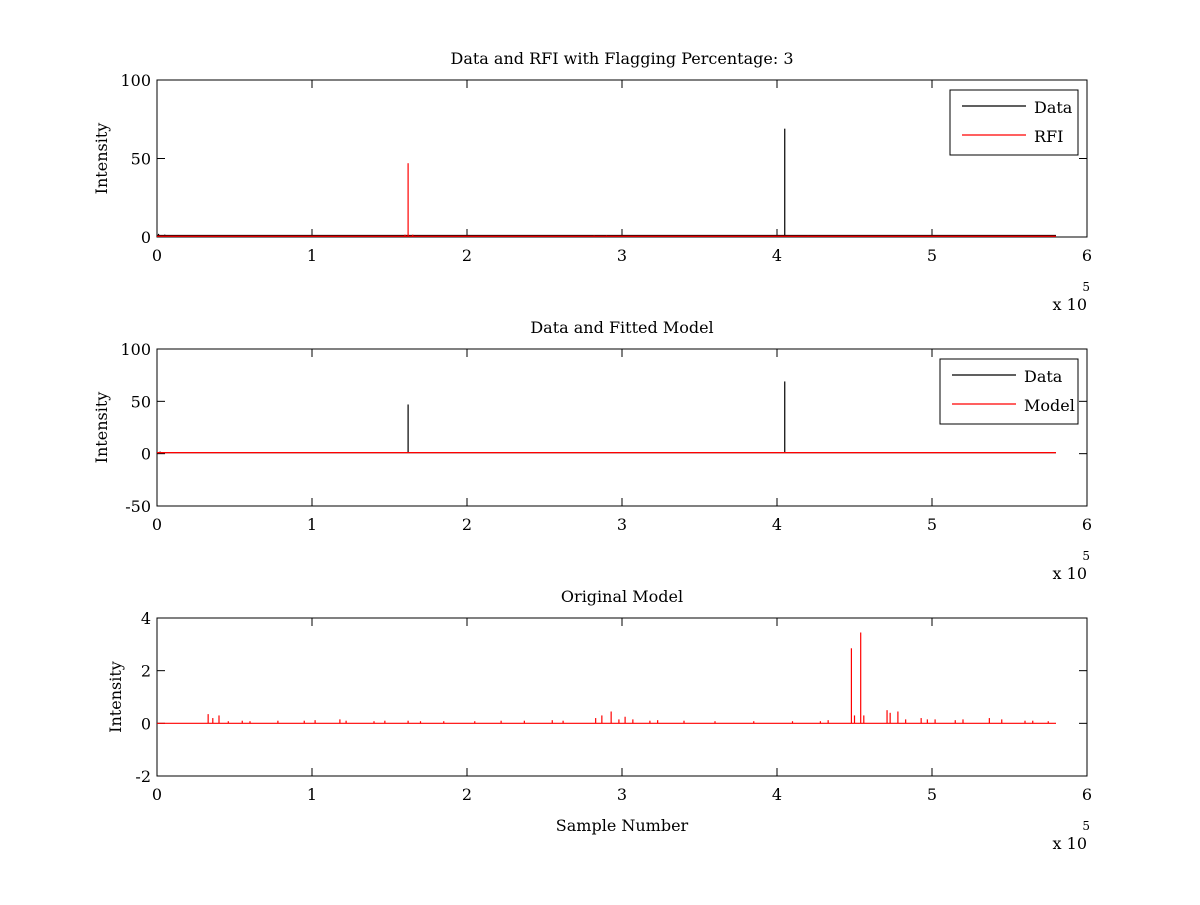 The height and width of the screenshot is (905, 1200). Describe the element at coordinates (146, 618) in the screenshot. I see `y-tick-label: 4` at that location.